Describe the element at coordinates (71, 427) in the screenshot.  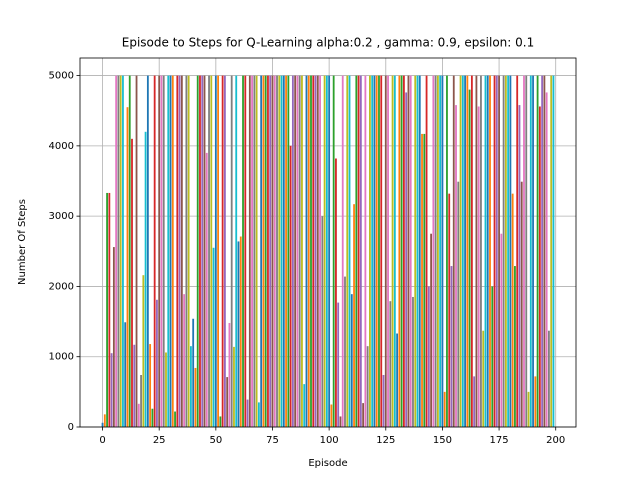
I see `y-tick-label: 0` at that location.